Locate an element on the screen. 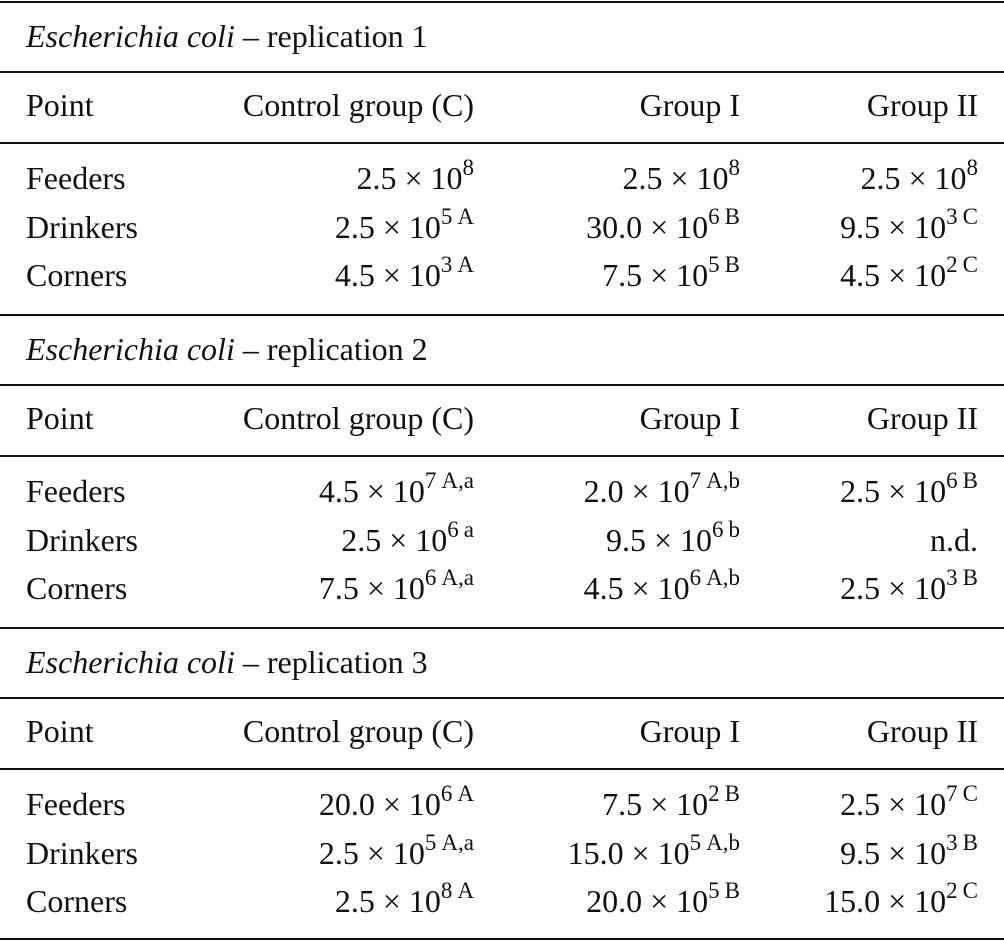  cell: 4.5 × 106 A,b is located at coordinates (661, 586).